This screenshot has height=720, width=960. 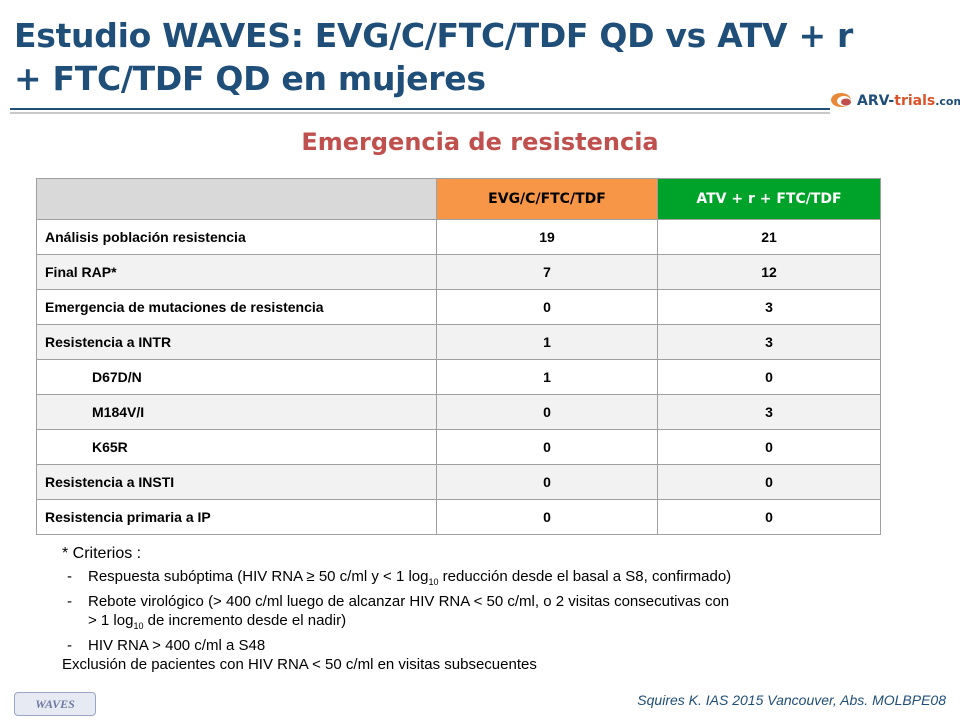 What do you see at coordinates (236, 307) in the screenshot?
I see `row-label: Emergencia de mutaciones de resistencia` at bounding box center [236, 307].